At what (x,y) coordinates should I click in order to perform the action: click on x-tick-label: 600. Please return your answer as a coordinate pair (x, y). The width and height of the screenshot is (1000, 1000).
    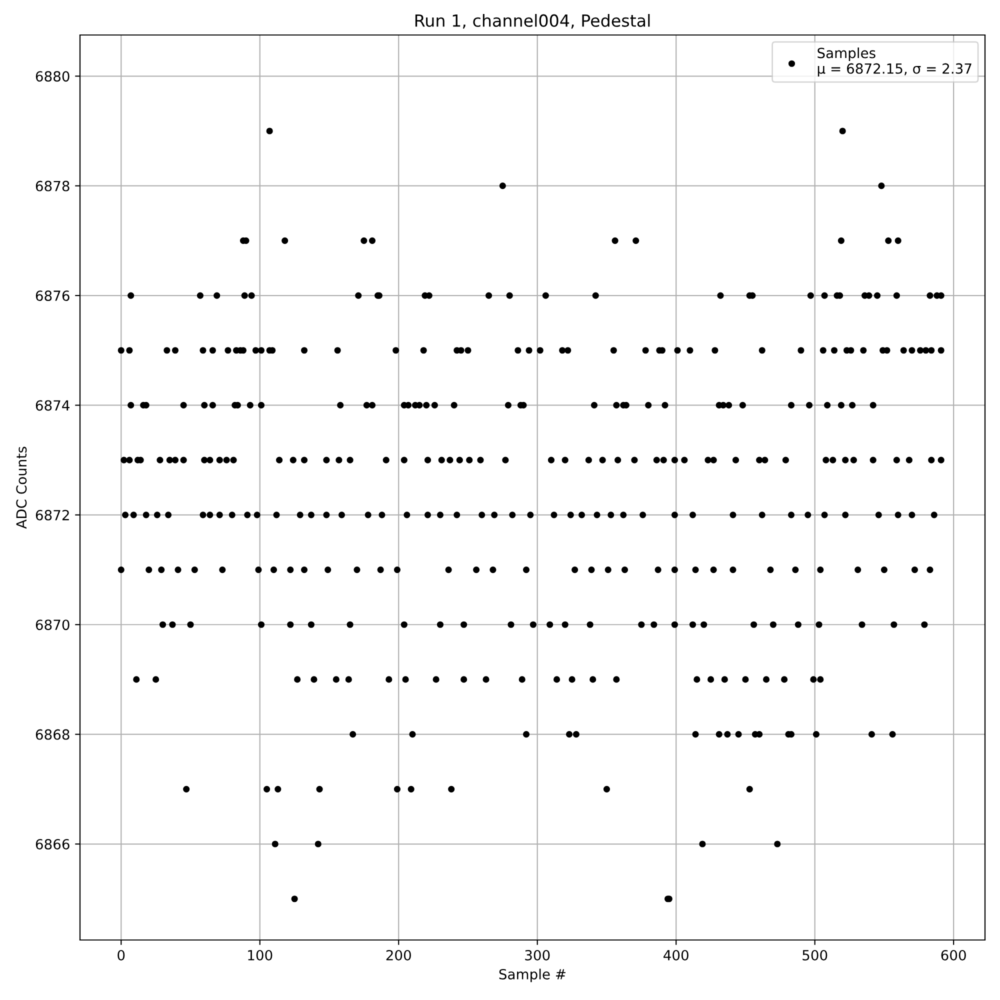
    Looking at the image, I should click on (953, 955).